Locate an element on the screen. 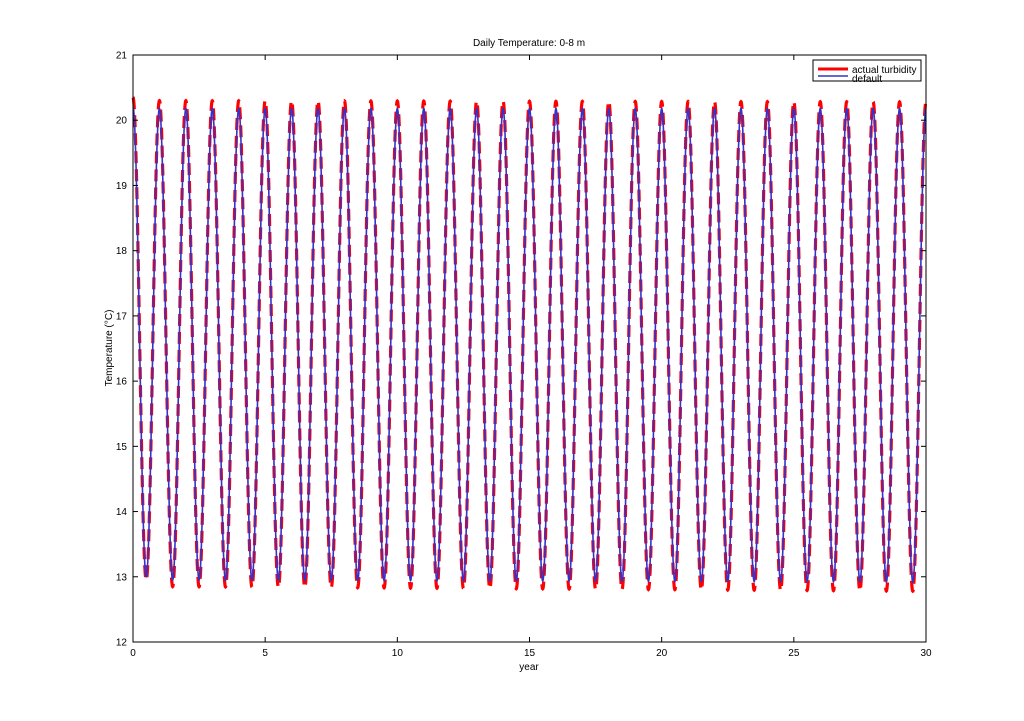 The width and height of the screenshot is (1024, 721). x-tick-label: 5 is located at coordinates (265, 653).